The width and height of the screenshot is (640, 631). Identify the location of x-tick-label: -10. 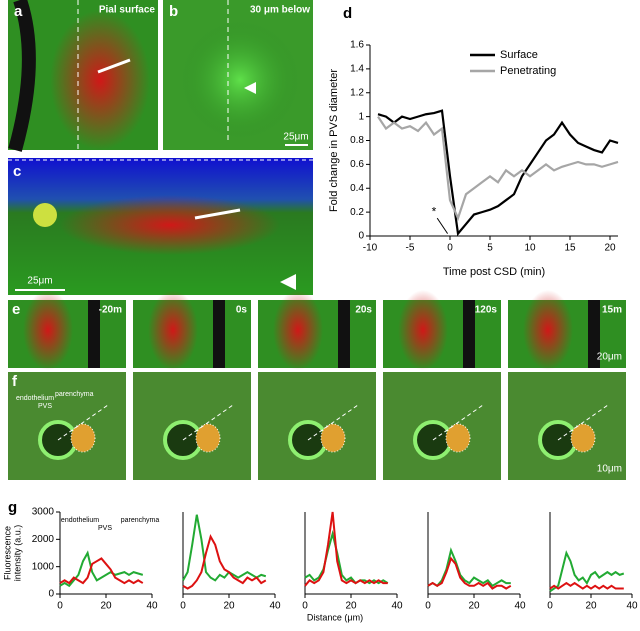
(370, 248).